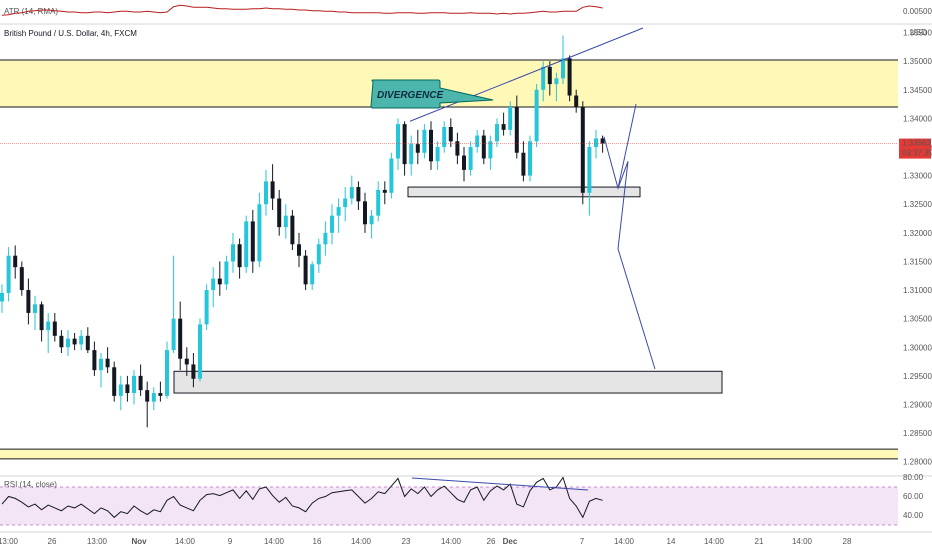 The width and height of the screenshot is (932, 550). I want to click on y-tick-label: 1.30000, so click(917, 347).